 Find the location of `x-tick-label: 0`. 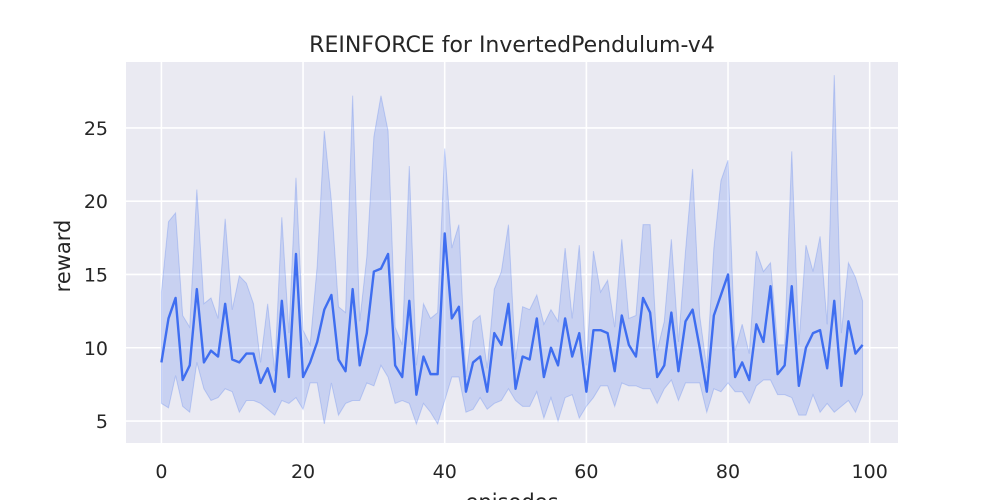

x-tick-label: 0 is located at coordinates (161, 472).